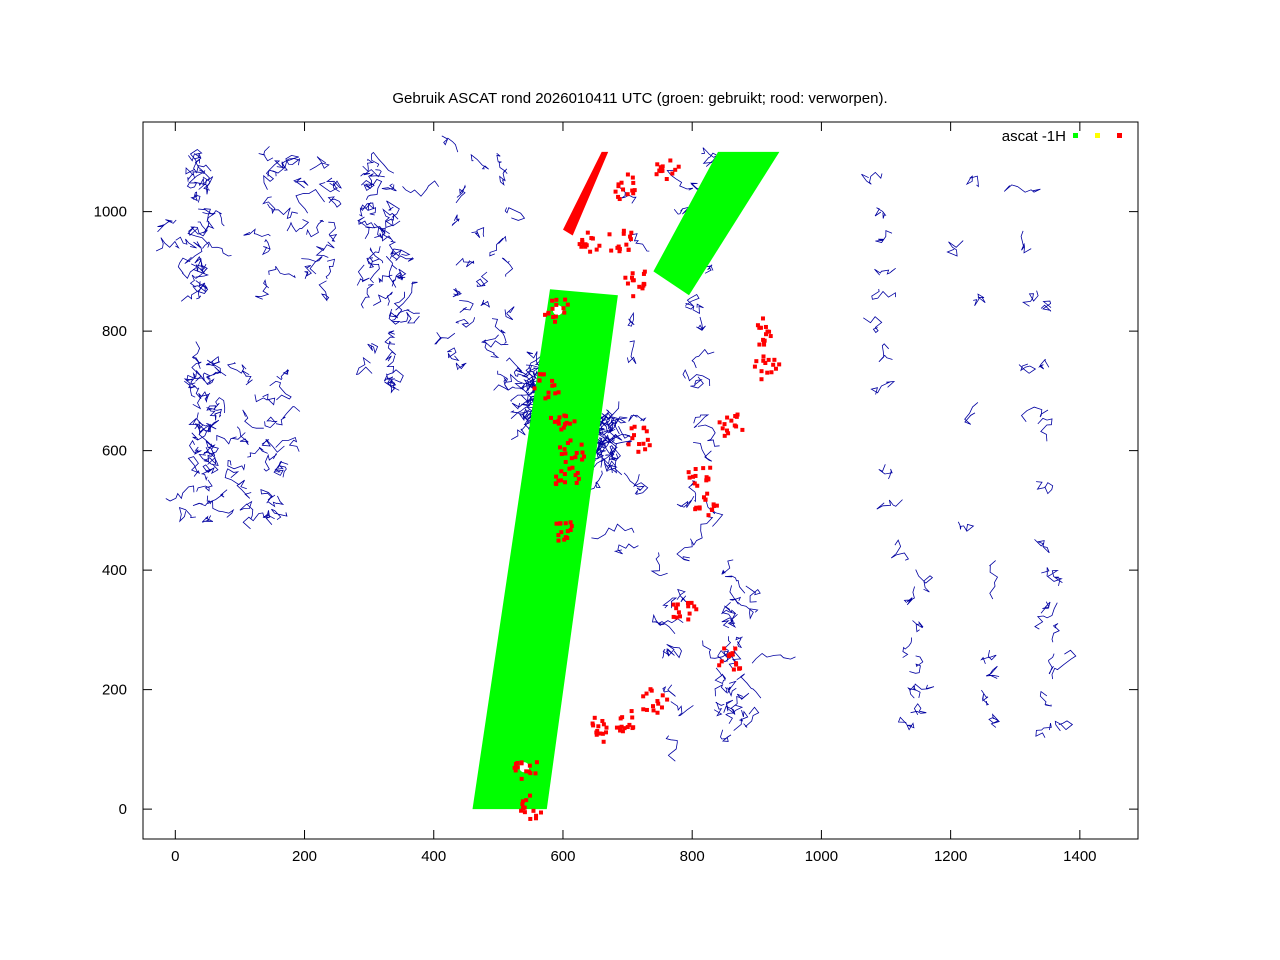  Describe the element at coordinates (1075, 135) in the screenshot. I see `legend-marker-green` at that location.